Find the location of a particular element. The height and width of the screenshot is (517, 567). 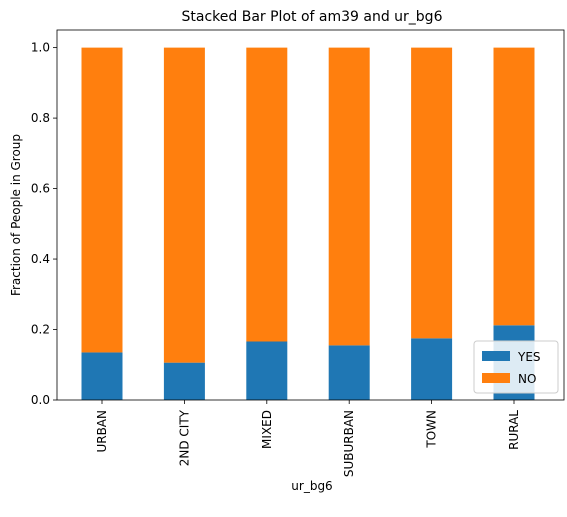

x-tick-label: SUBURBAN is located at coordinates (349, 443).